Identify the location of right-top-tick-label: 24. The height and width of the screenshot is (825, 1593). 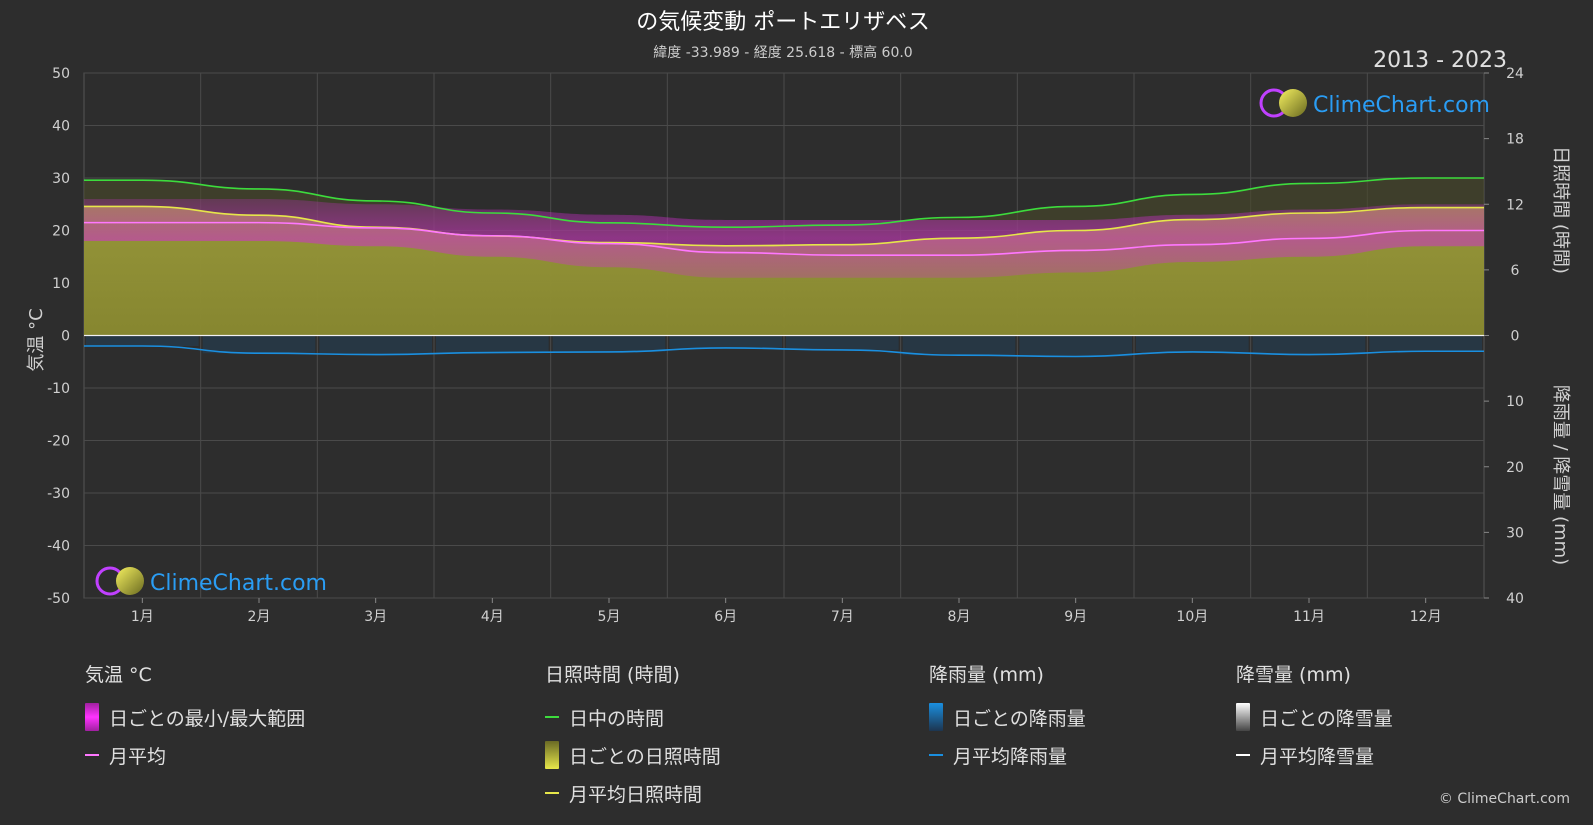
(1515, 74).